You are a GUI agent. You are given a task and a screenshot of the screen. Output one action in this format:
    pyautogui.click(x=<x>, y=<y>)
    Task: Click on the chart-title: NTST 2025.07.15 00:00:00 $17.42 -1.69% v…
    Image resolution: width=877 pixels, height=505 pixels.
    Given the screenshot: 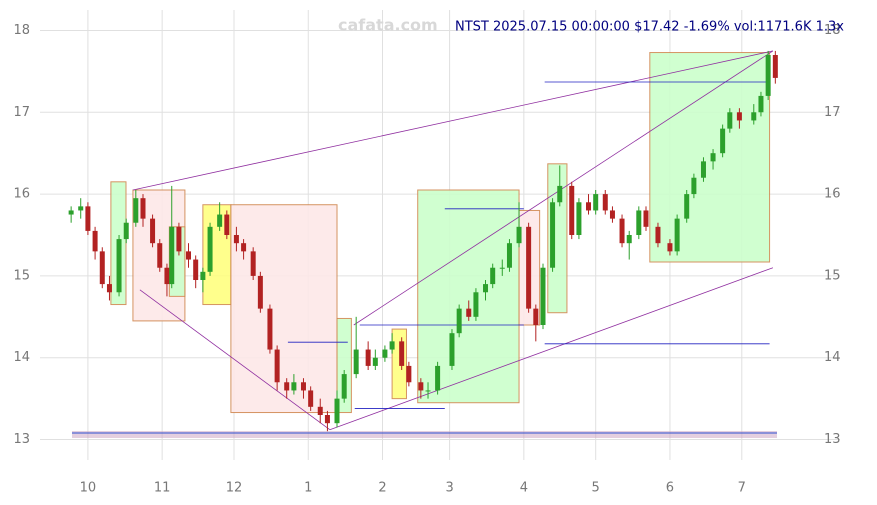 What is the action you would take?
    pyautogui.click(x=649, y=27)
    